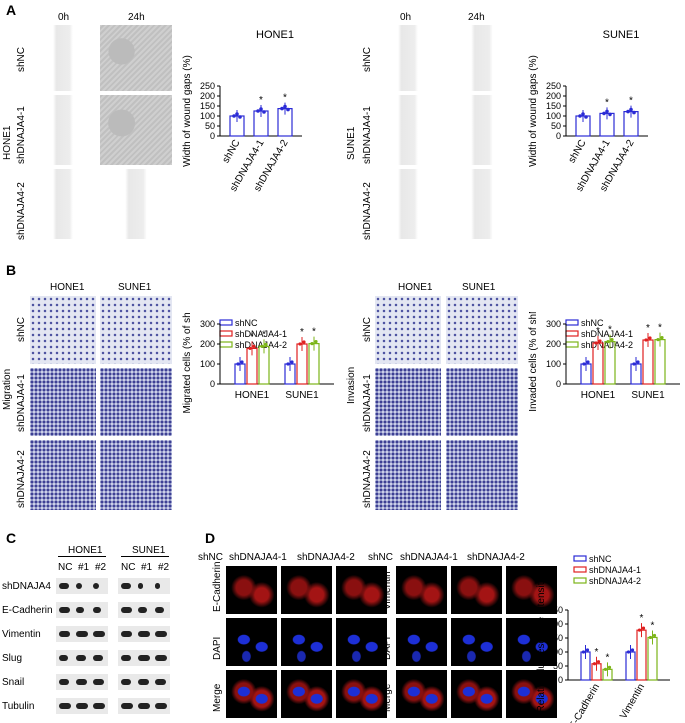  What do you see at coordinates (600, 559) in the screenshot?
I see `legend-label: shNC` at bounding box center [600, 559].